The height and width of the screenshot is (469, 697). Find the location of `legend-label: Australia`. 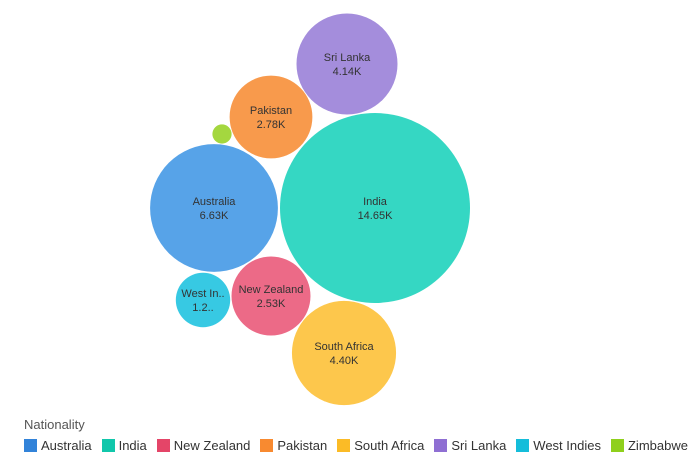

legend-label: Australia is located at coordinates (66, 445).